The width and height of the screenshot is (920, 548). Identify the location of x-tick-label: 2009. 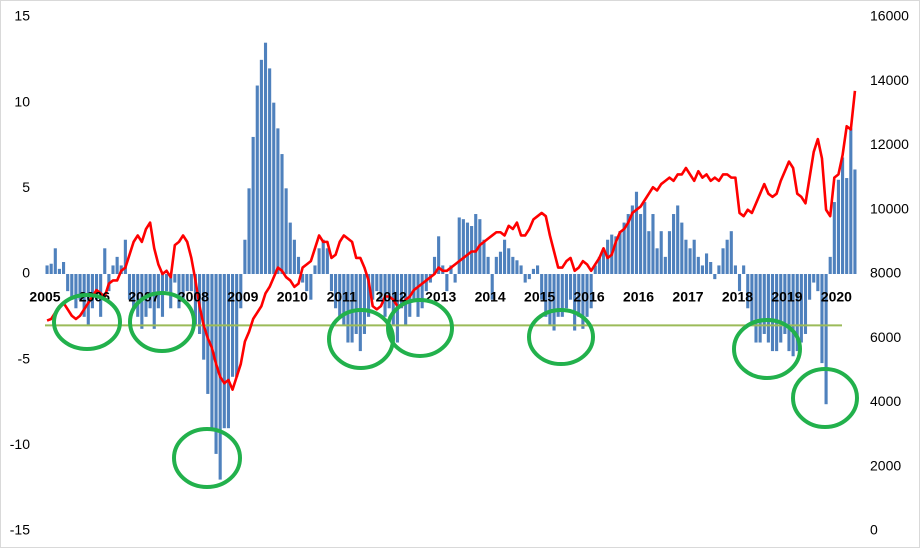
(242, 297).